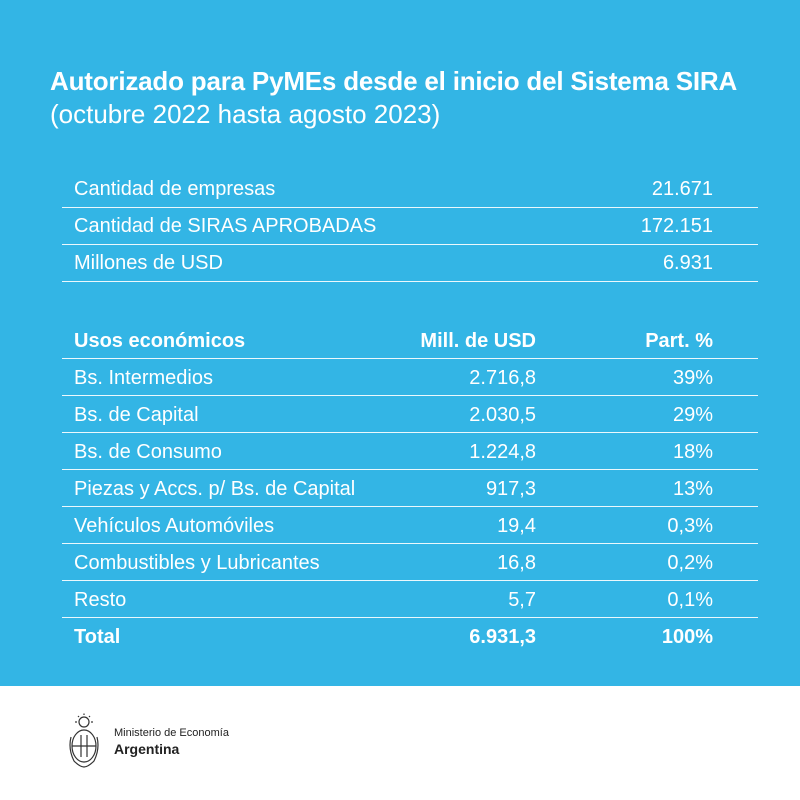 This screenshot has width=800, height=800. I want to click on summary-label: Millones de USD, so click(148, 263).